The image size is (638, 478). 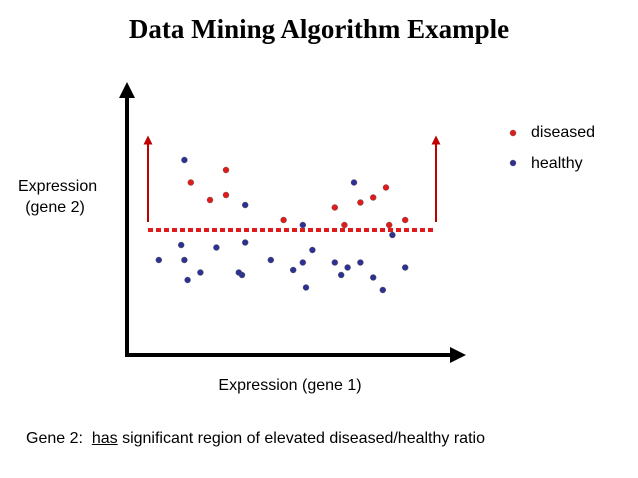 I want to click on legend-marker-diseased, so click(x=513, y=133).